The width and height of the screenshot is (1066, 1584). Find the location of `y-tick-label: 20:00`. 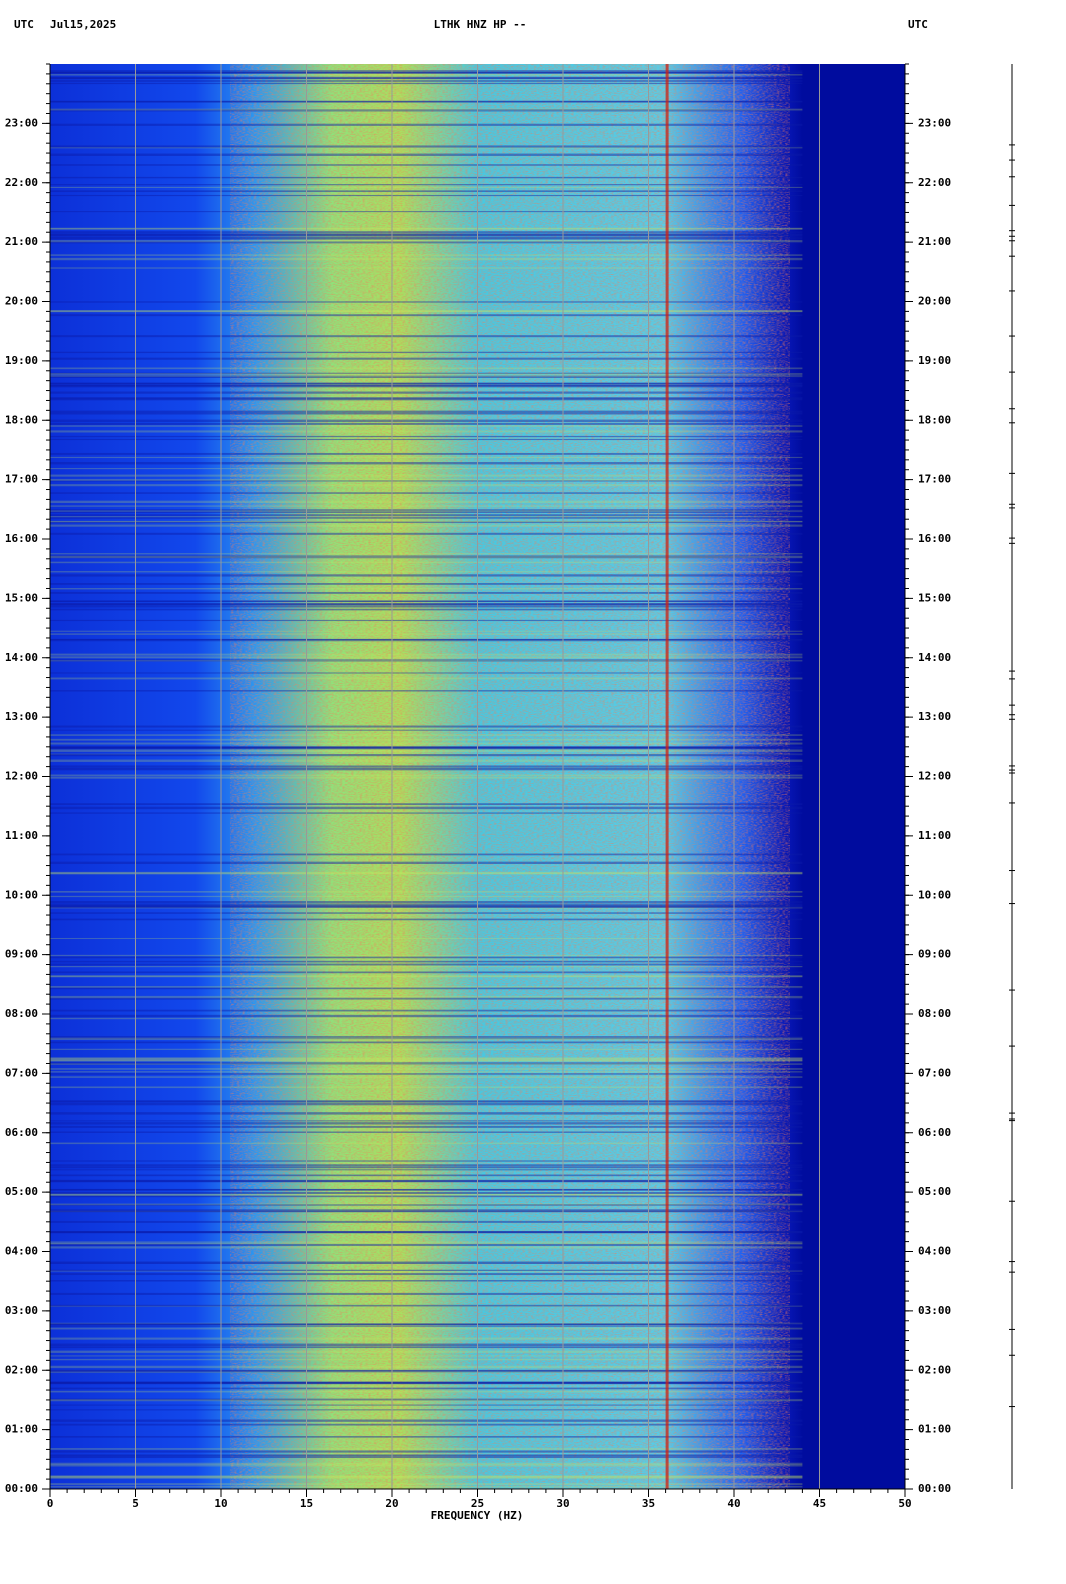

y-tick-label: 20:00 is located at coordinates (934, 301).